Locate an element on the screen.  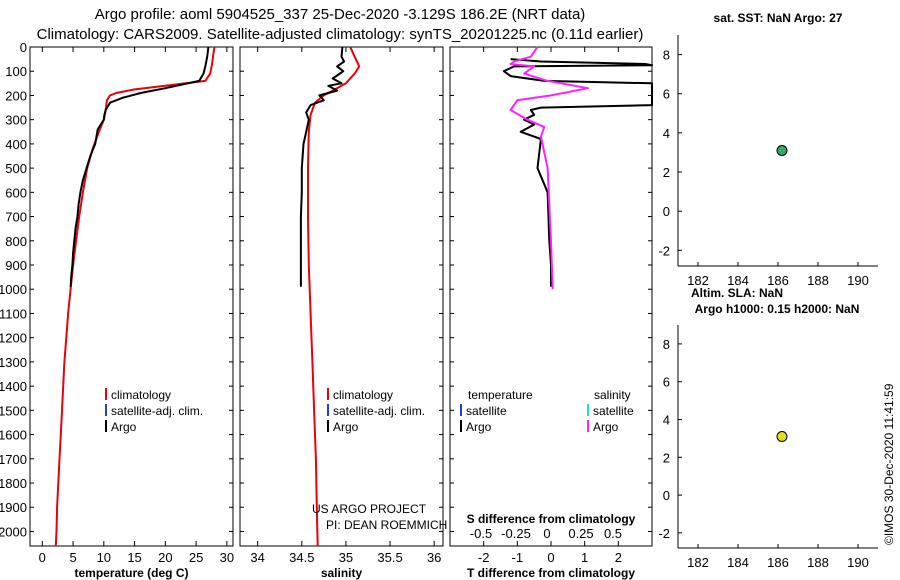
x2-tick-label: 0.5 is located at coordinates (613, 533).